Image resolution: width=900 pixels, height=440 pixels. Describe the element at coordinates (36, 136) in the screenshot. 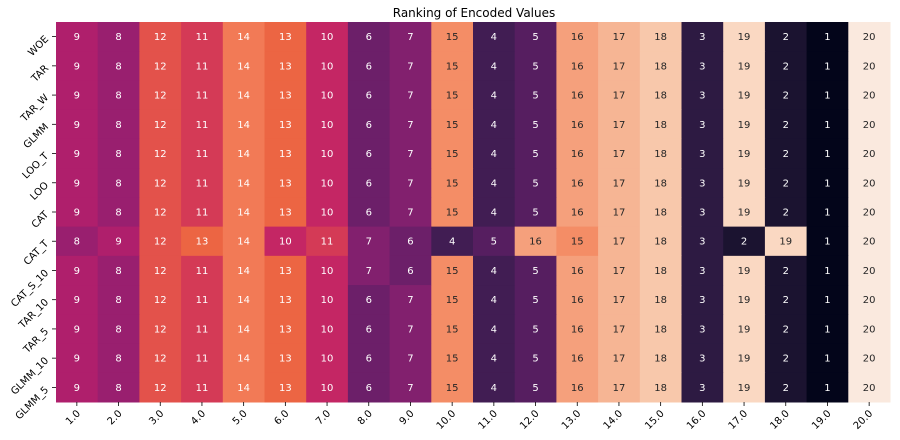

I see `y-tick-label: GLMM` at that location.